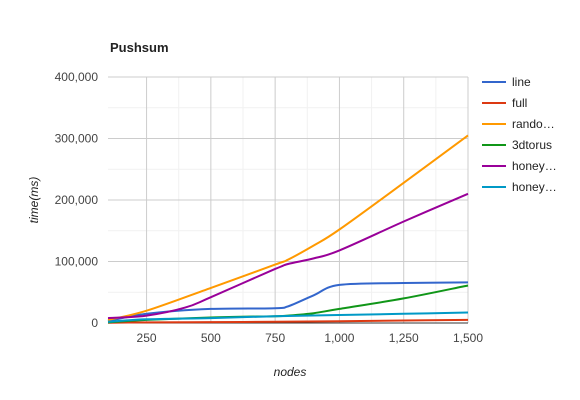 The width and height of the screenshot is (580, 400). Describe the element at coordinates (77, 139) in the screenshot. I see `y-tick-label: 300,000` at that location.